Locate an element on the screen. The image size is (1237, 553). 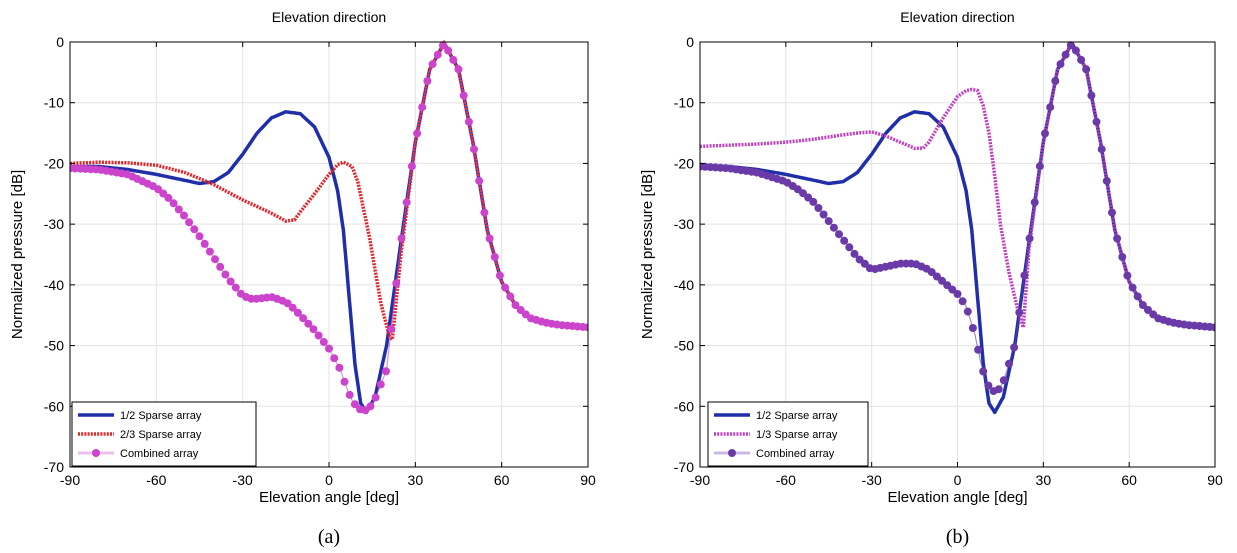
legend-box is located at coordinates (164, 434).